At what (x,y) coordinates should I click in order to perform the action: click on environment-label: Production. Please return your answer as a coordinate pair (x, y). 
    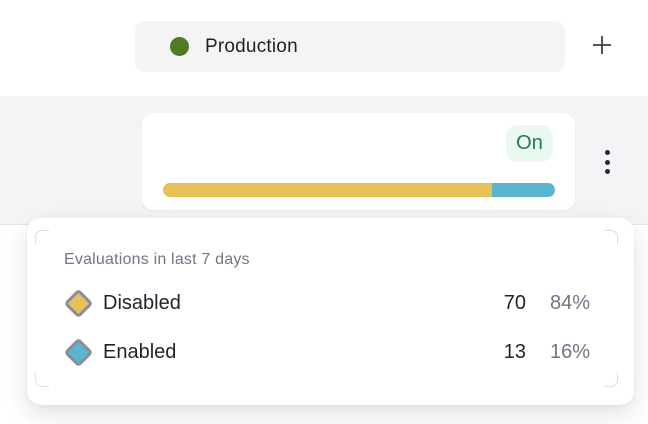
    Looking at the image, I should click on (251, 46).